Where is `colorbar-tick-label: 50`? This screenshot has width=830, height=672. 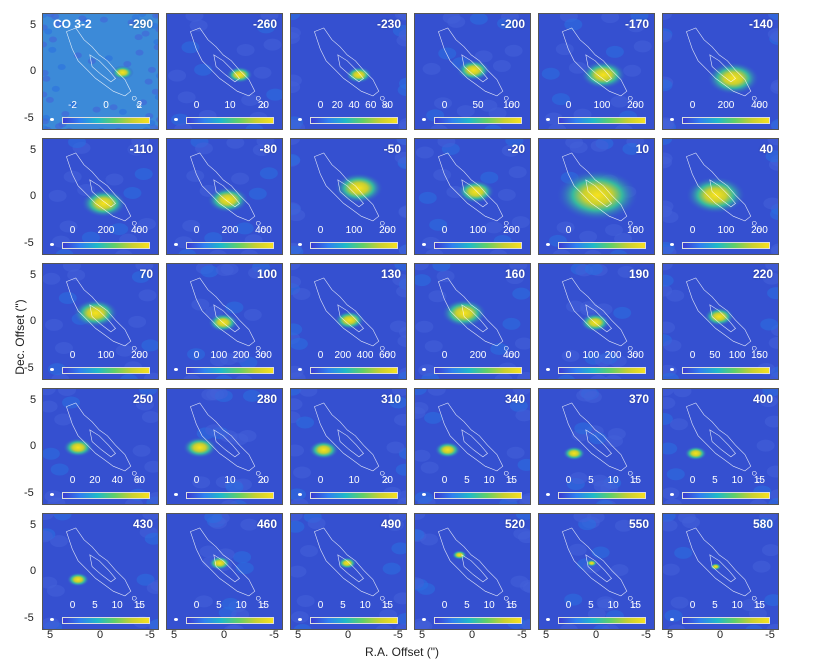 colorbar-tick-label: 50 is located at coordinates (478, 105).